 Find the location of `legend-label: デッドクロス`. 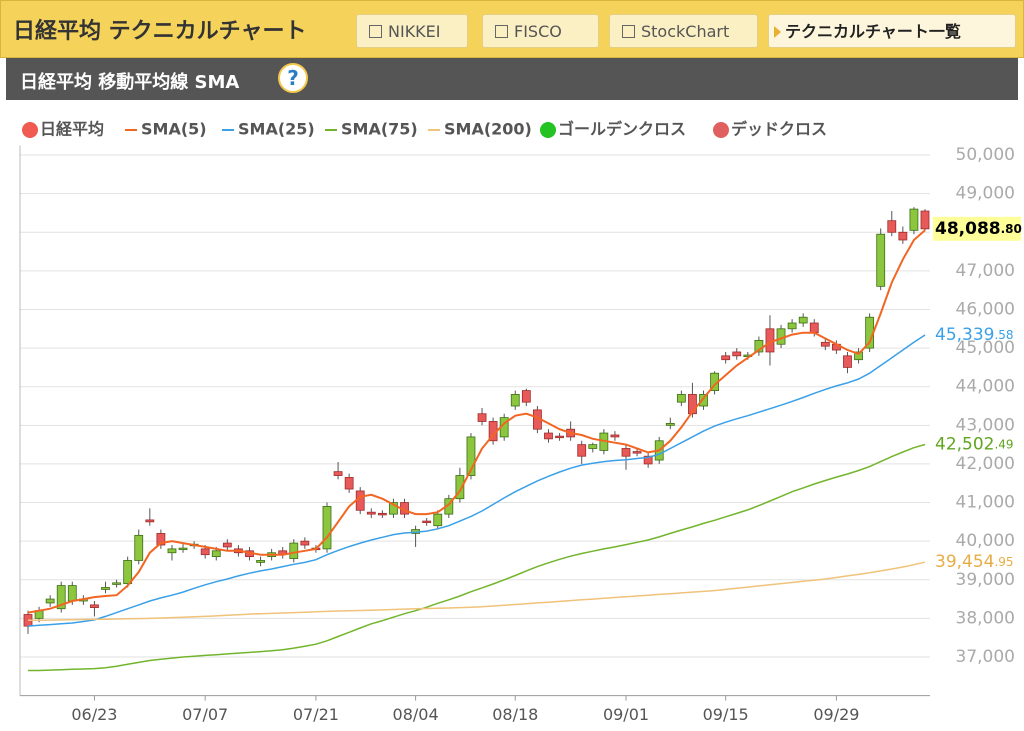

legend-label: デッドクロス is located at coordinates (779, 129).